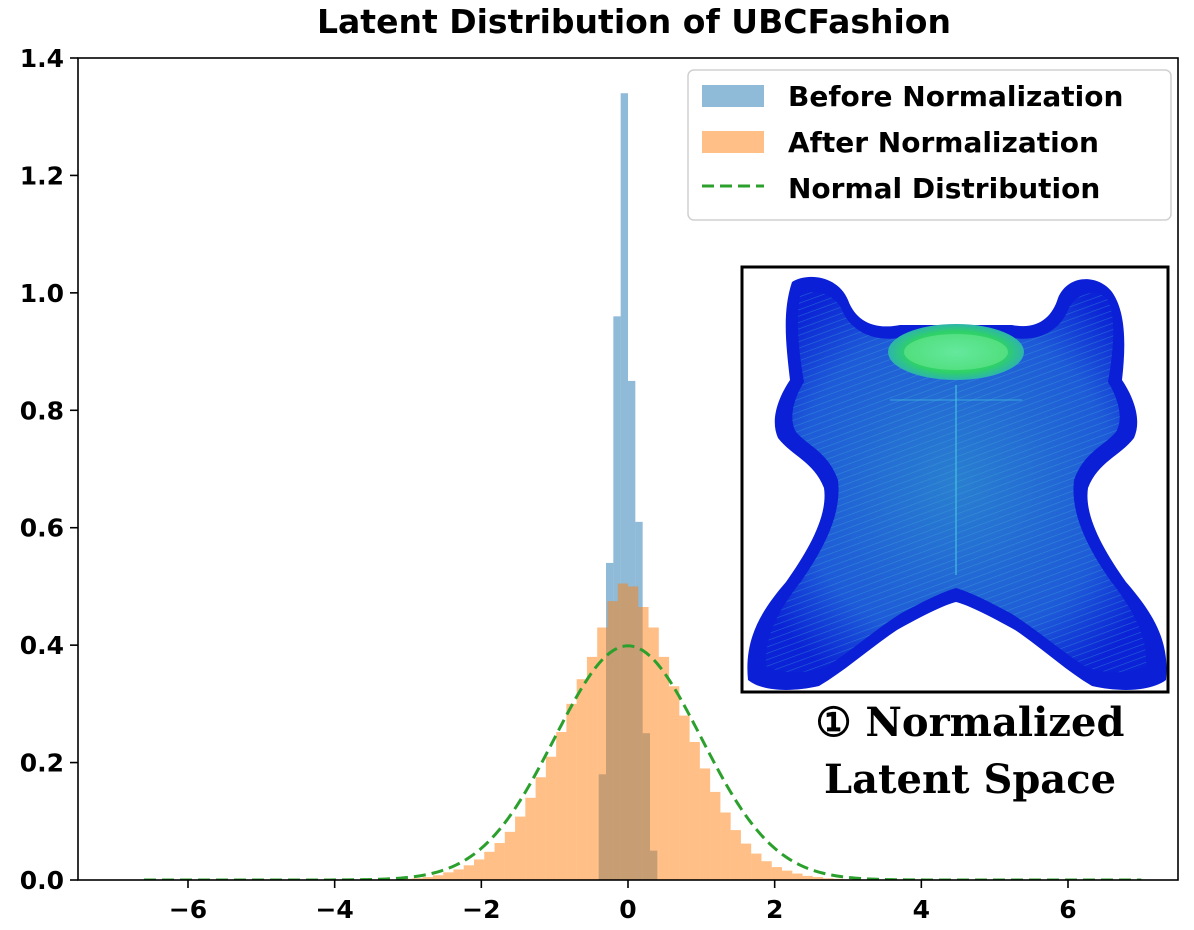 This screenshot has height=930, width=1194. What do you see at coordinates (970, 722) in the screenshot?
I see `inset-caption-line-1: ① Normalized` at bounding box center [970, 722].